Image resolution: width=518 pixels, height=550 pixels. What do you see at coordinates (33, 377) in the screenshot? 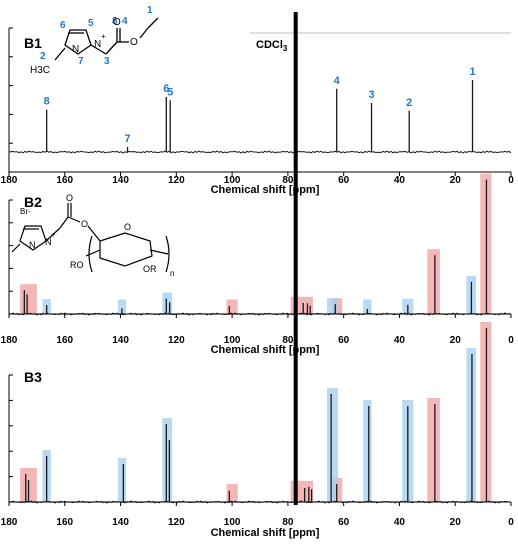
I see `panel-label: B3` at bounding box center [33, 377].